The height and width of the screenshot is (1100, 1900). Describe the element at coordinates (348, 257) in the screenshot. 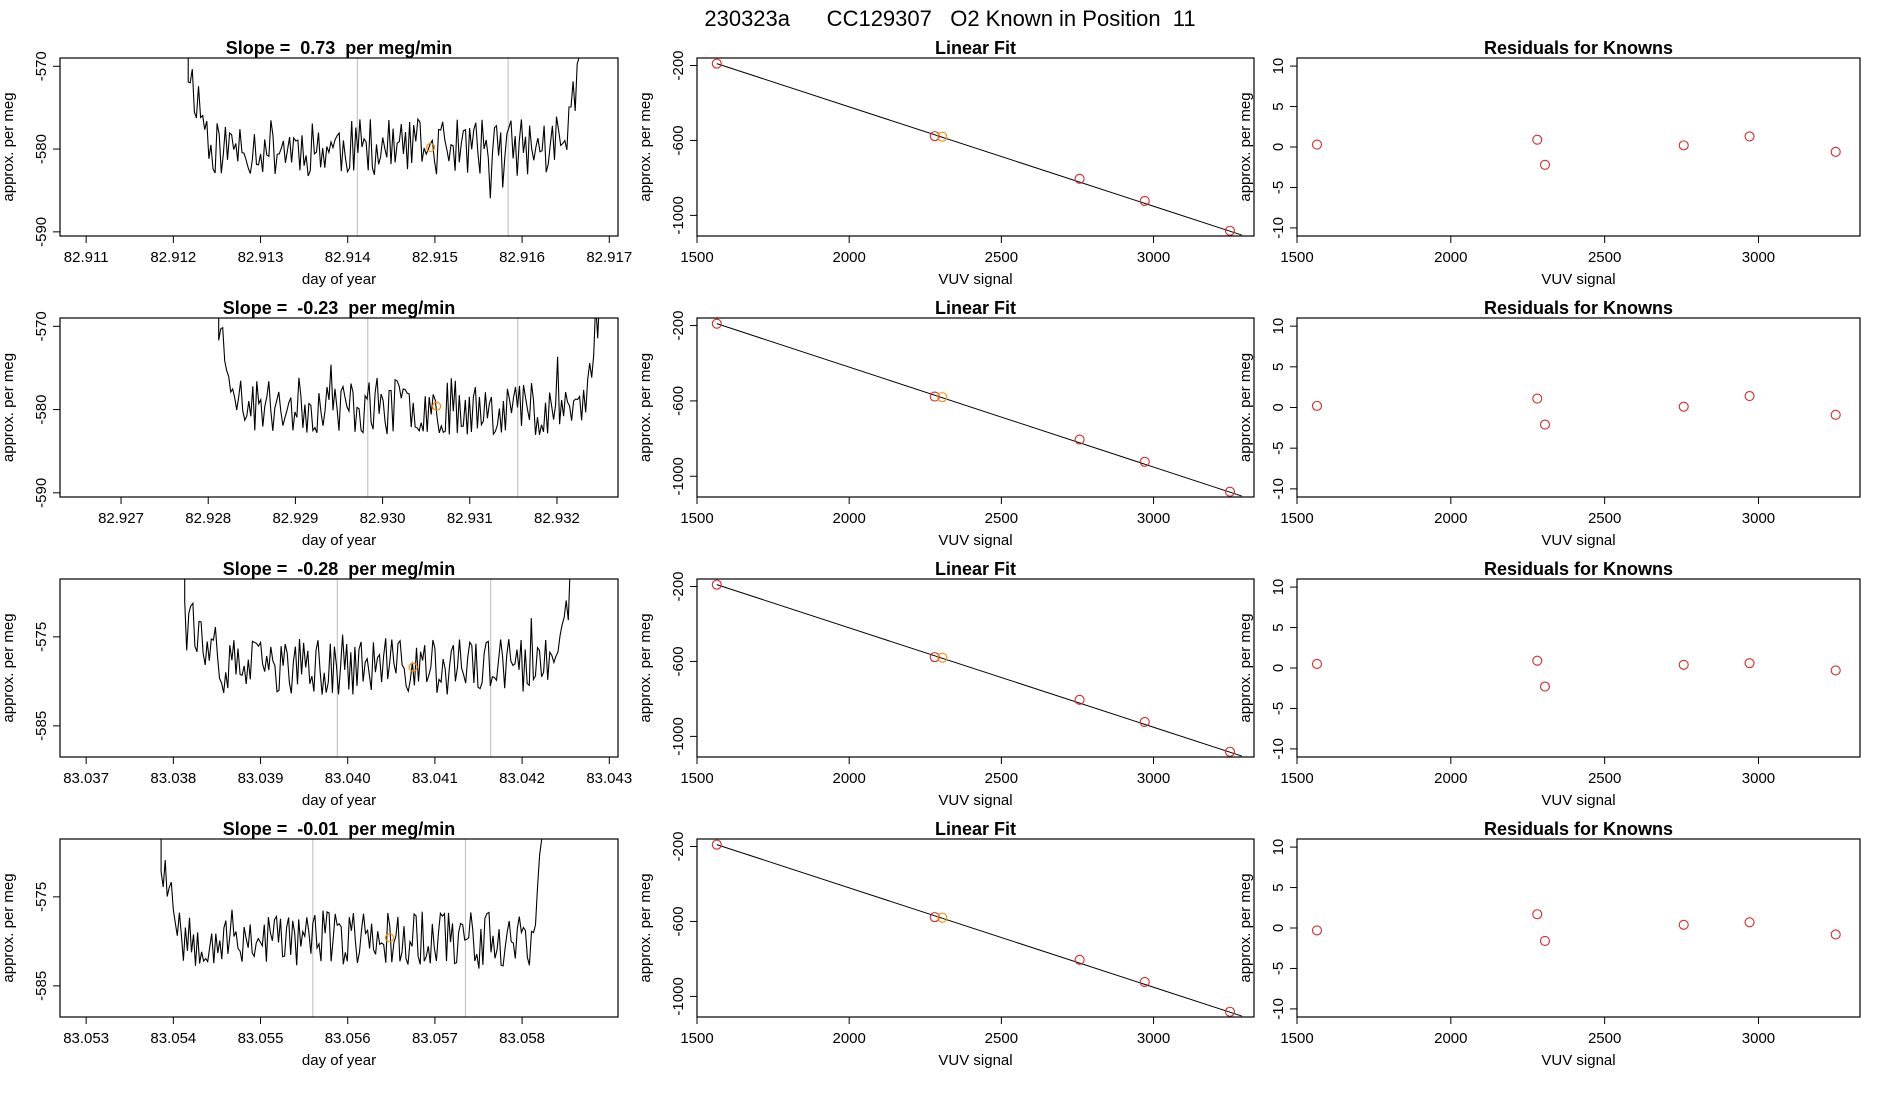

I see `x-tick-label: 82.914` at that location.